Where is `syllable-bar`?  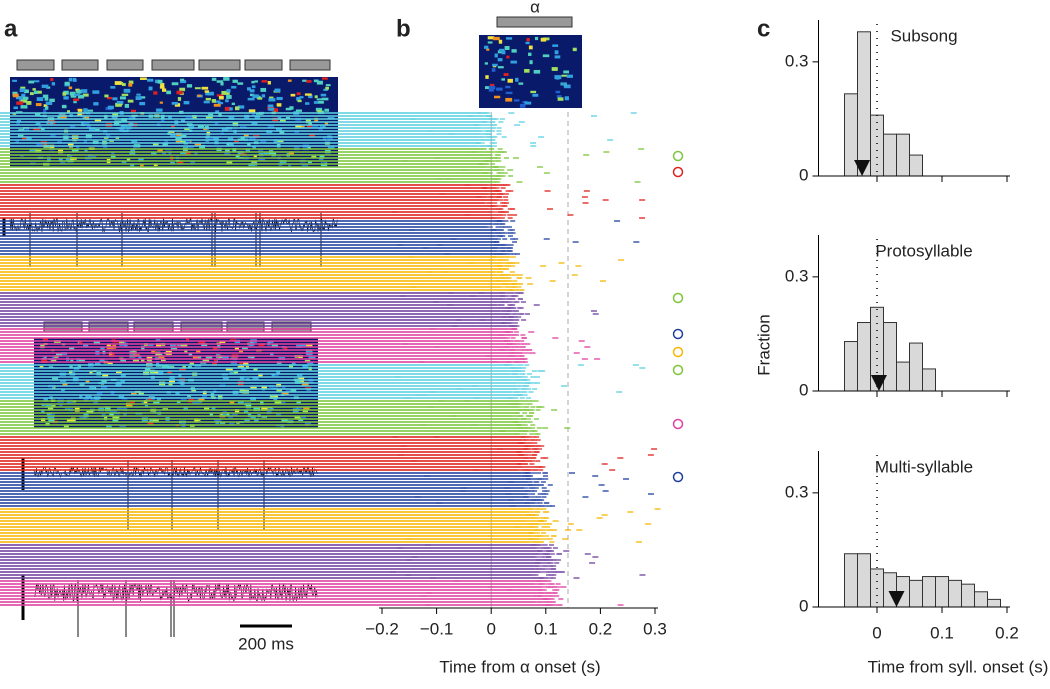
syllable-bar is located at coordinates (534, 22).